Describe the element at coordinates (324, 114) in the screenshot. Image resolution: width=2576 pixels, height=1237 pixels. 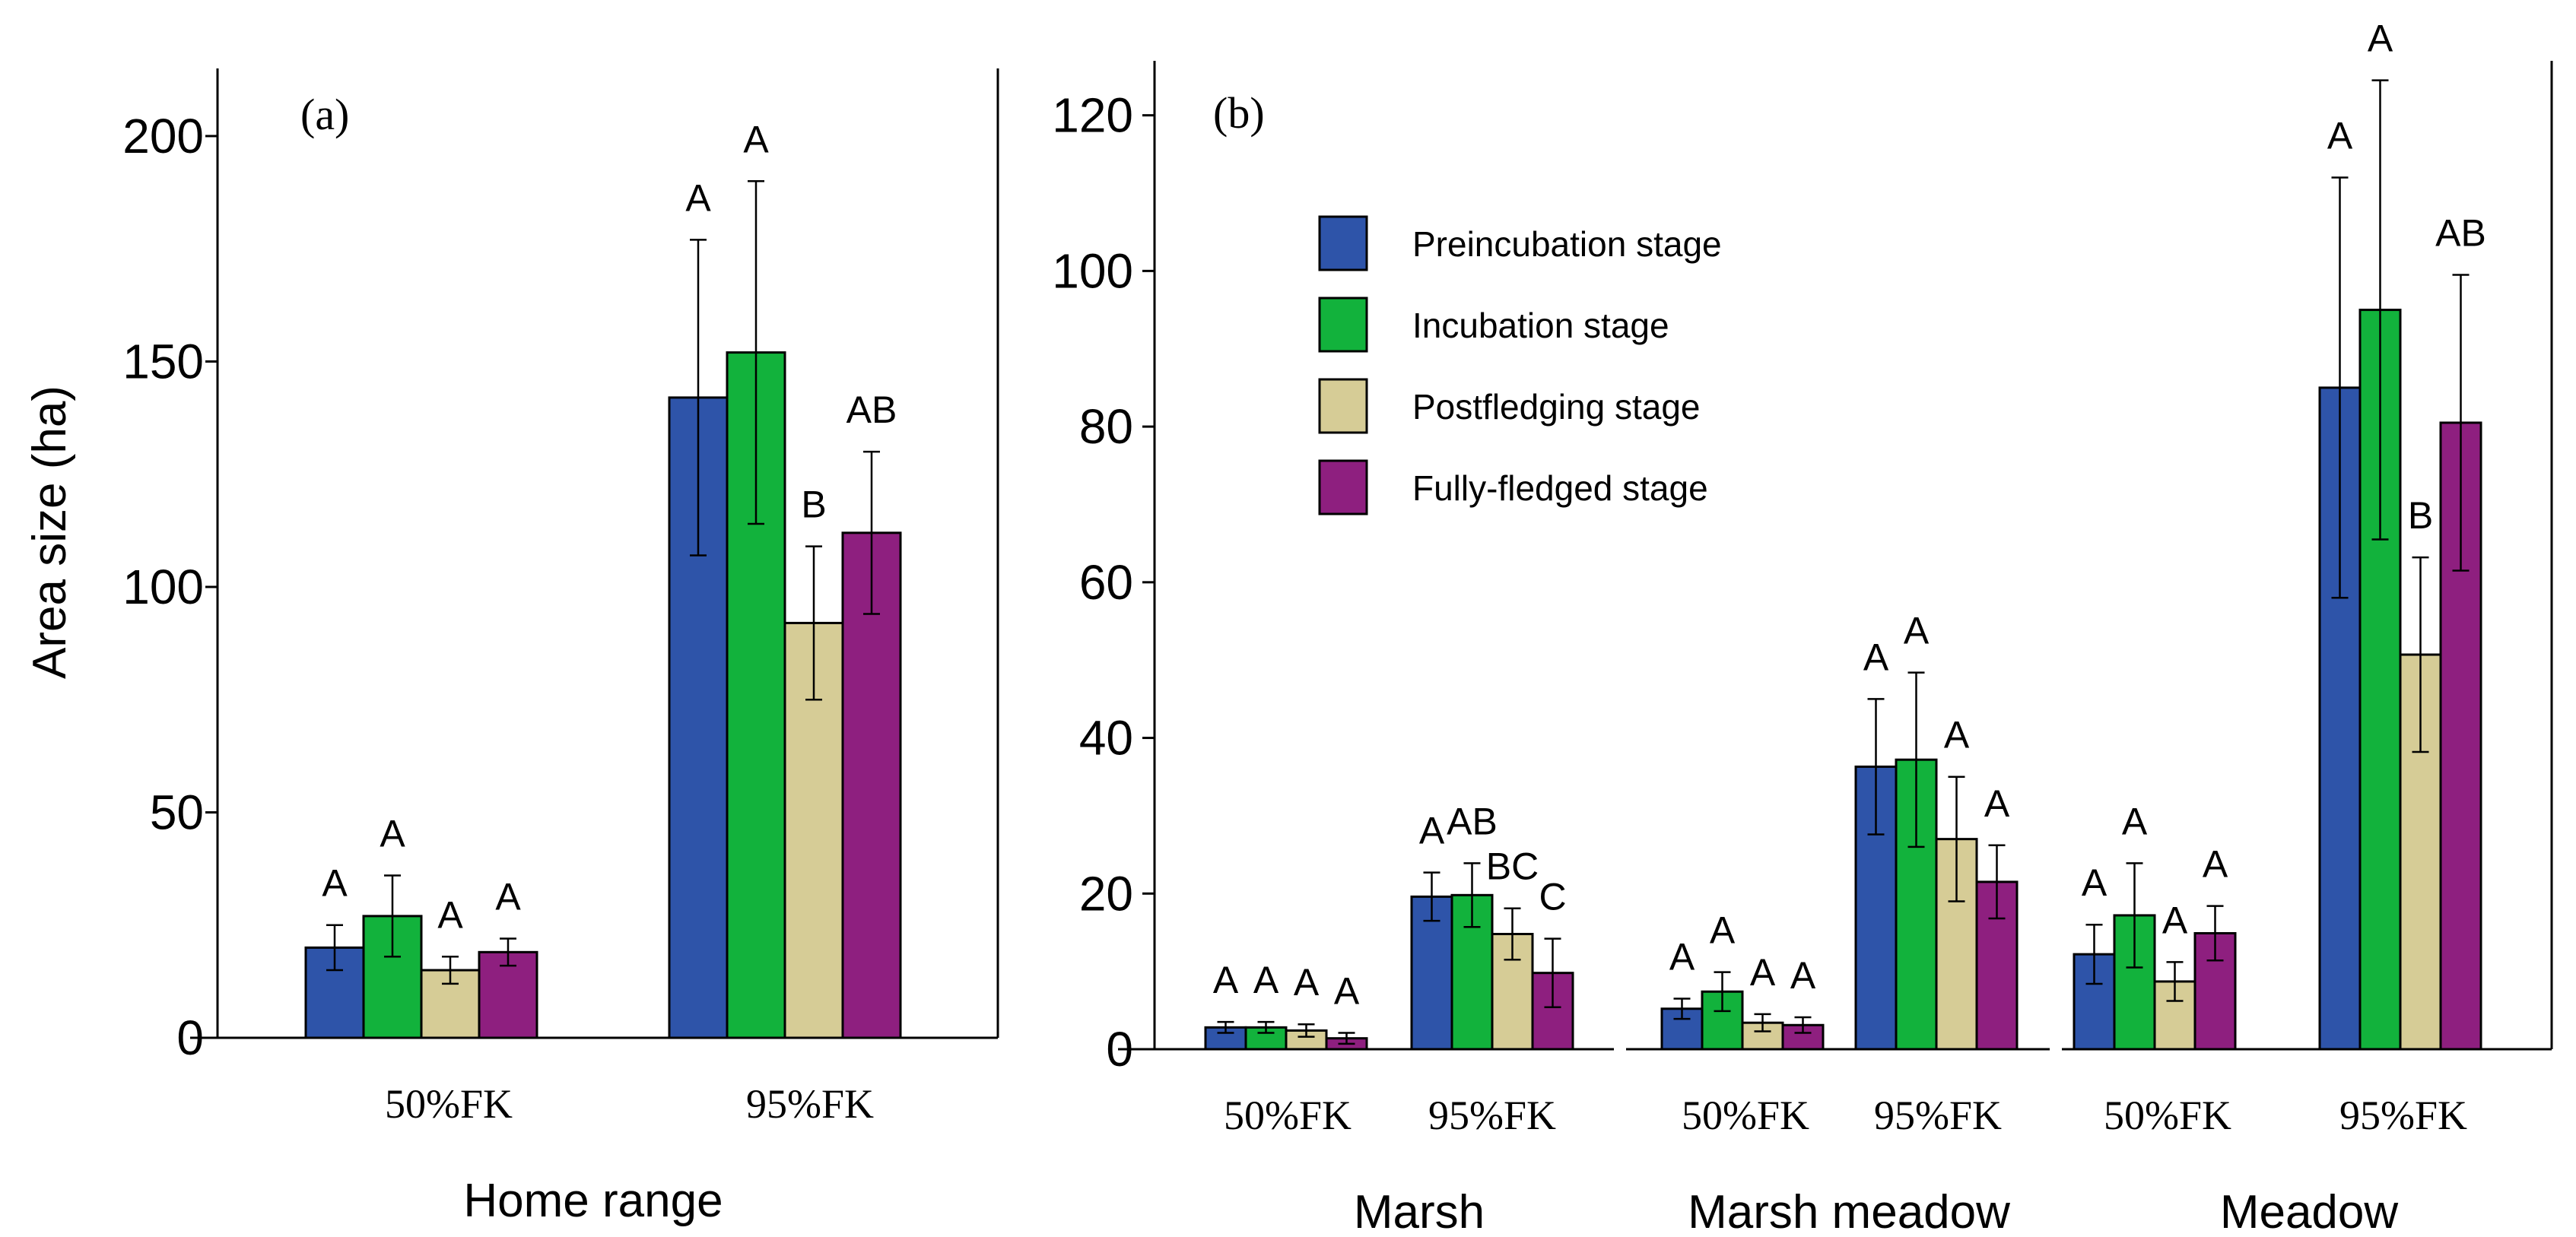
I see `panel-label: (a)` at that location.